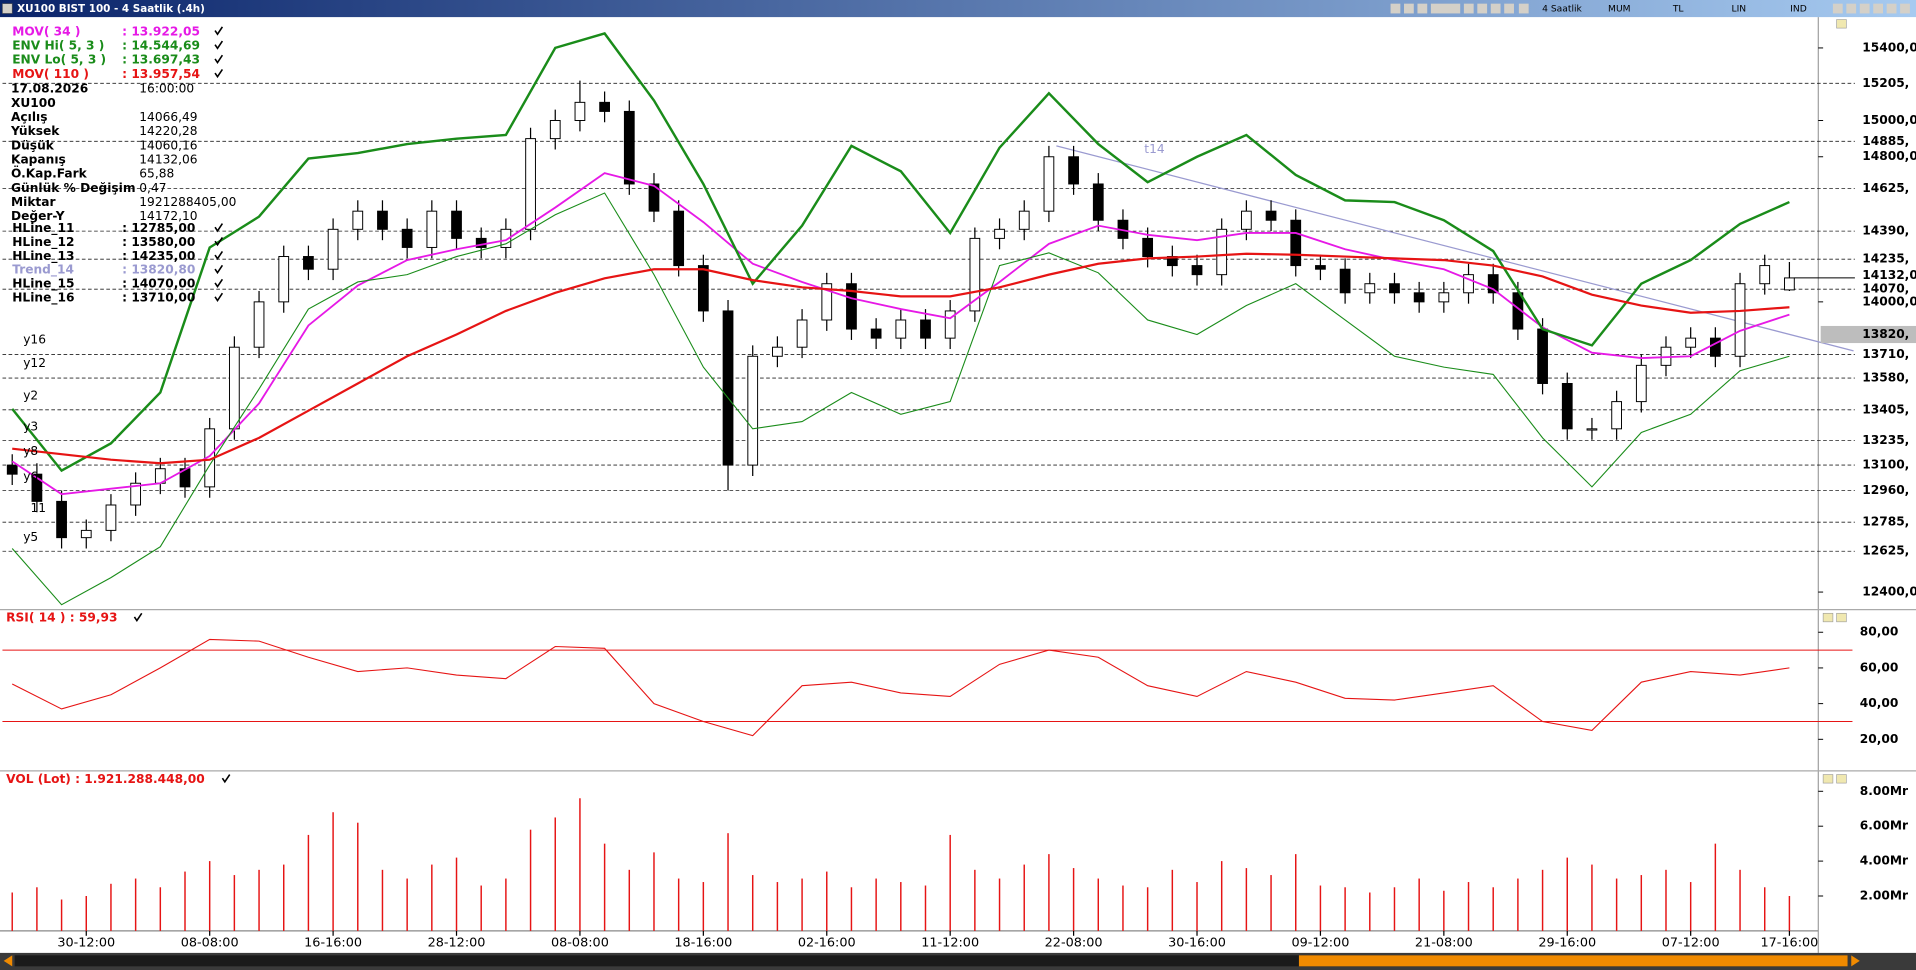  I want to click on info-value: 14220,28, so click(168, 131).